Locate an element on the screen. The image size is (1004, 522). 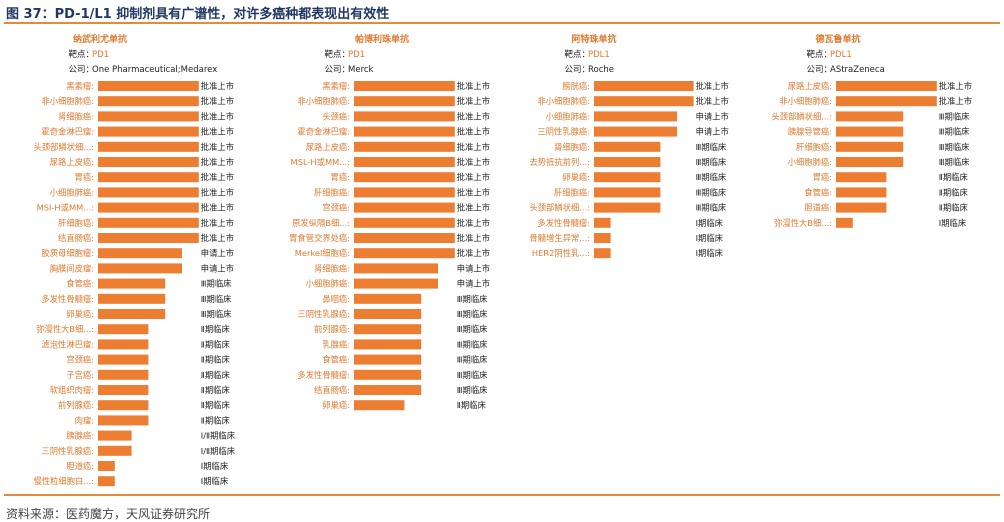
category-label: 结直肠癌: is located at coordinates (332, 390).